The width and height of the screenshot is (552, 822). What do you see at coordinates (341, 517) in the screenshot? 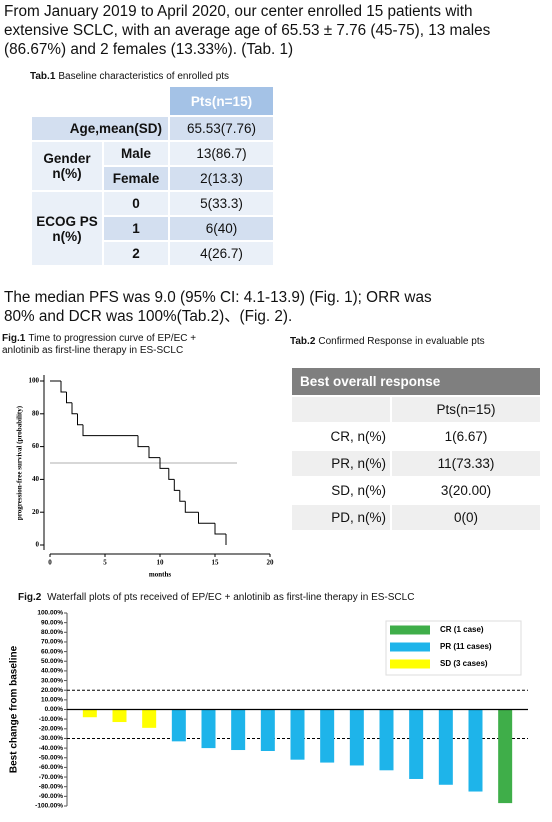
I see `row-label: PD, n(%)` at bounding box center [341, 517].